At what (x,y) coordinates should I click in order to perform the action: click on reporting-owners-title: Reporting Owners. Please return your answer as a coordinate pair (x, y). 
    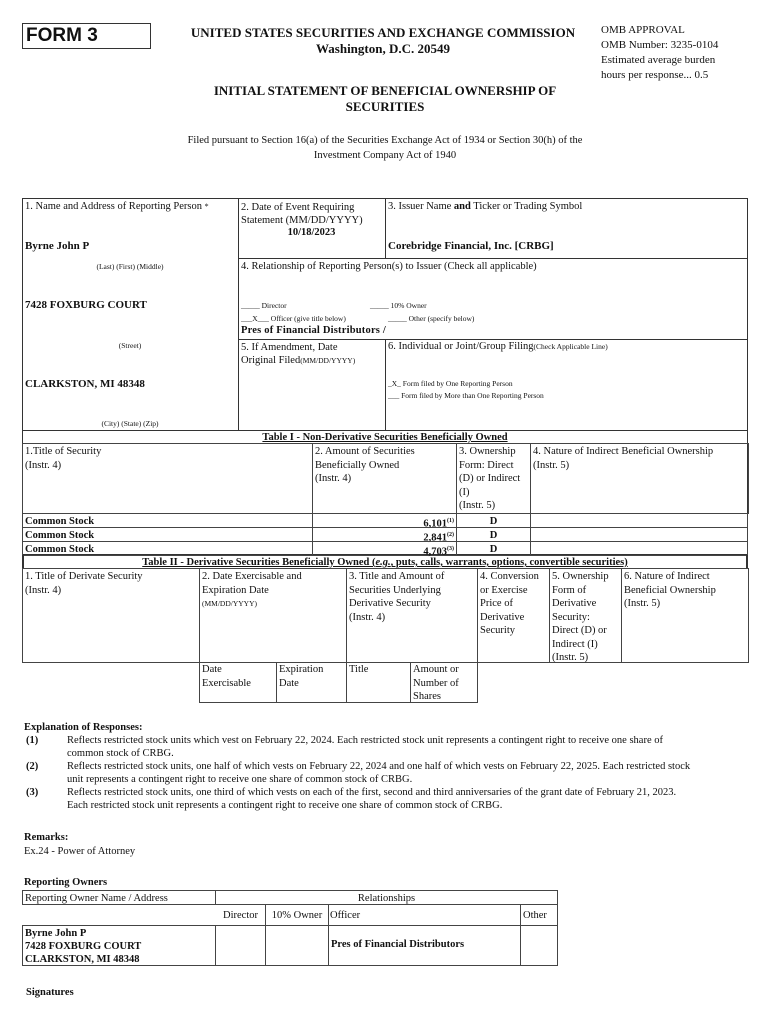
    Looking at the image, I should click on (66, 882).